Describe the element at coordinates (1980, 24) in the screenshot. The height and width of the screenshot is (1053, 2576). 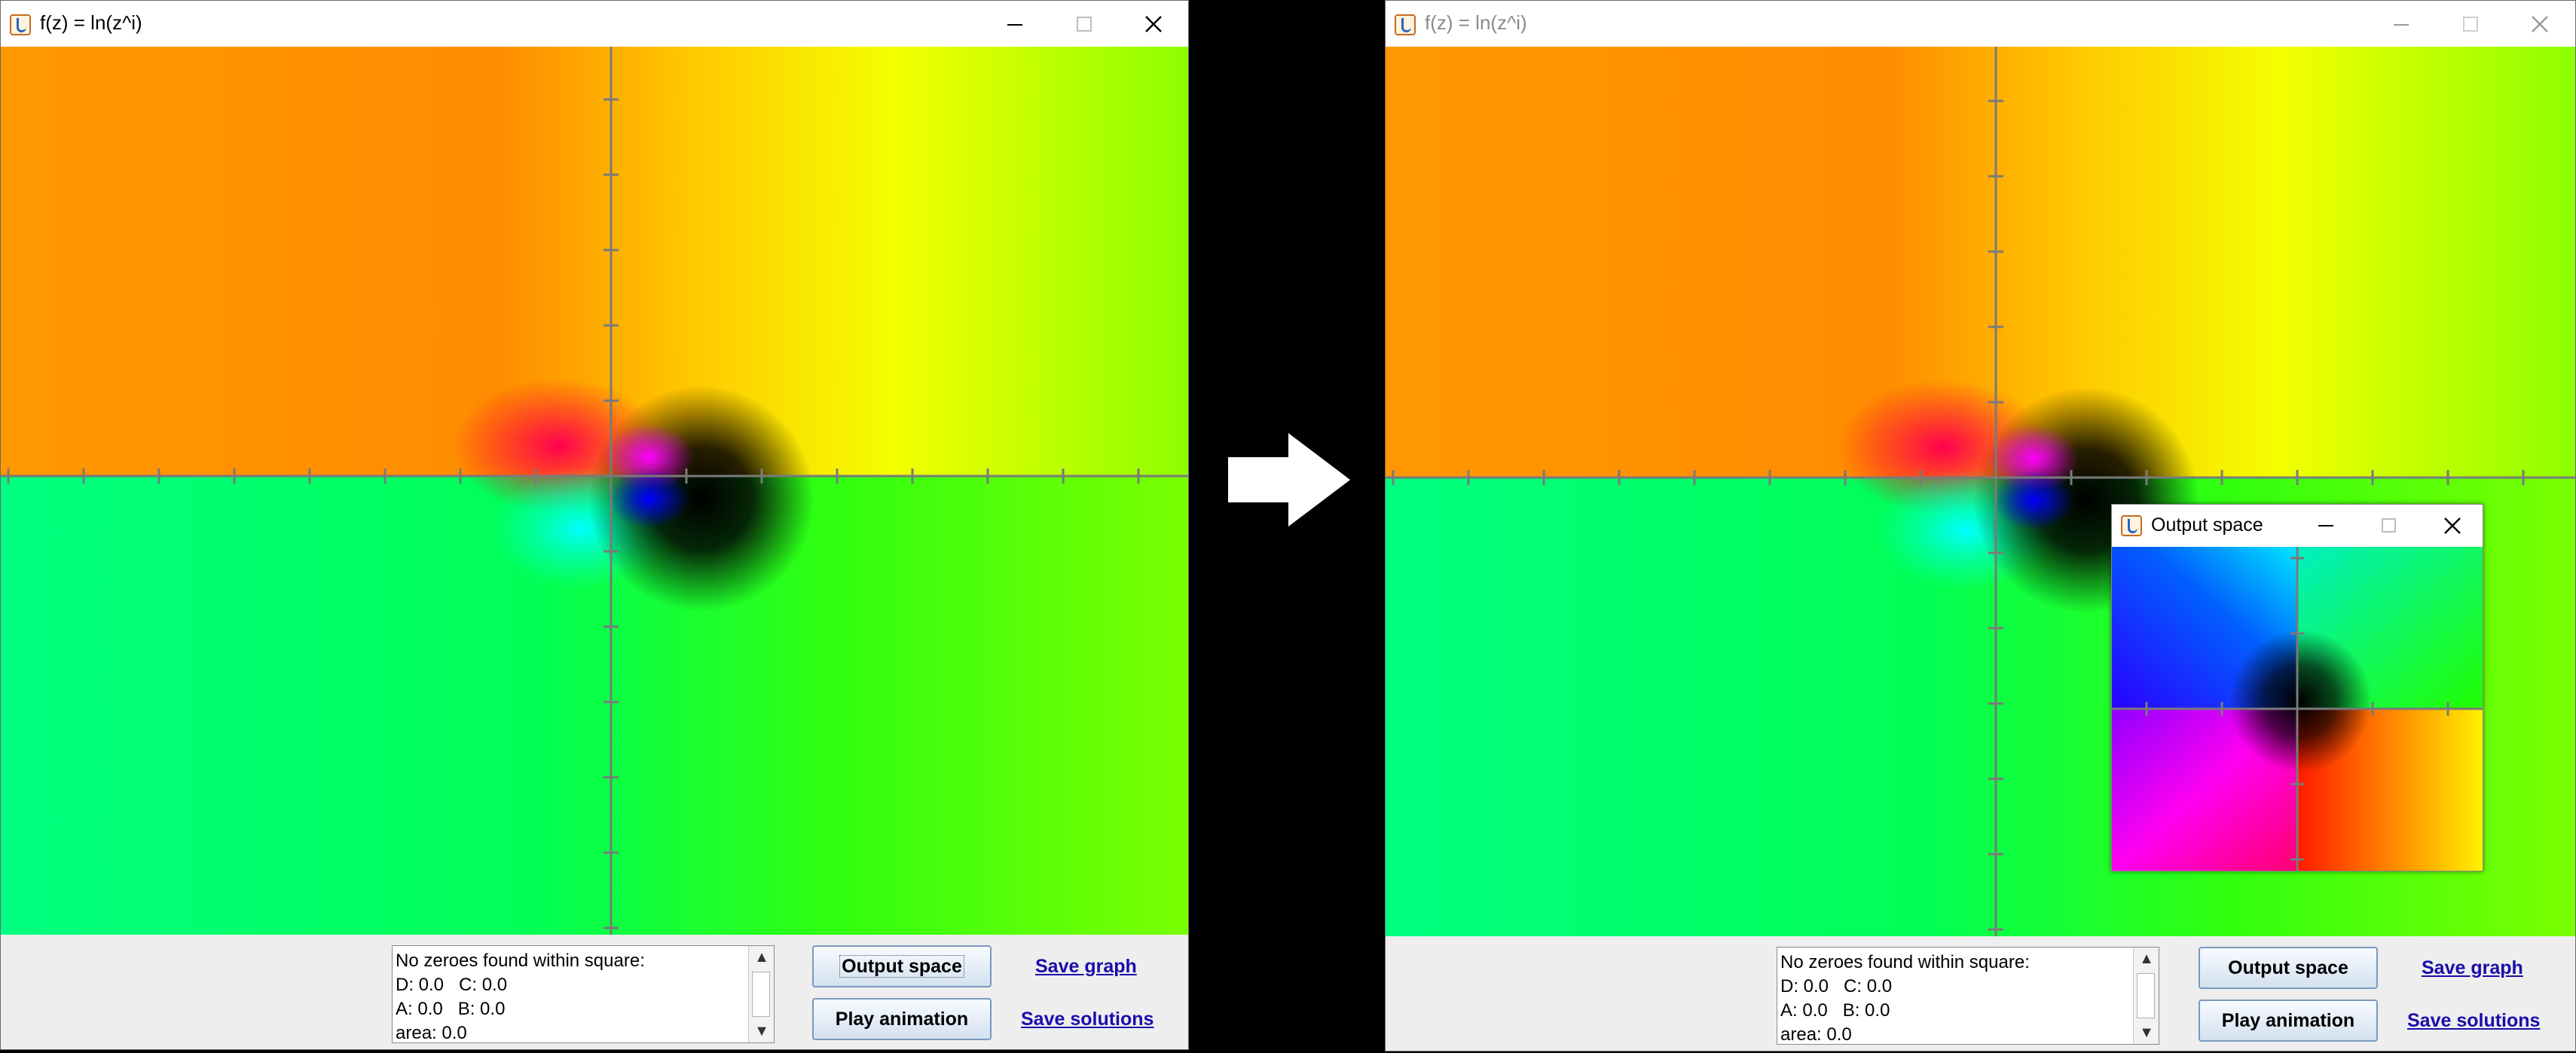
I see `right-title-bar: f(z) = ln(z^i)` at that location.